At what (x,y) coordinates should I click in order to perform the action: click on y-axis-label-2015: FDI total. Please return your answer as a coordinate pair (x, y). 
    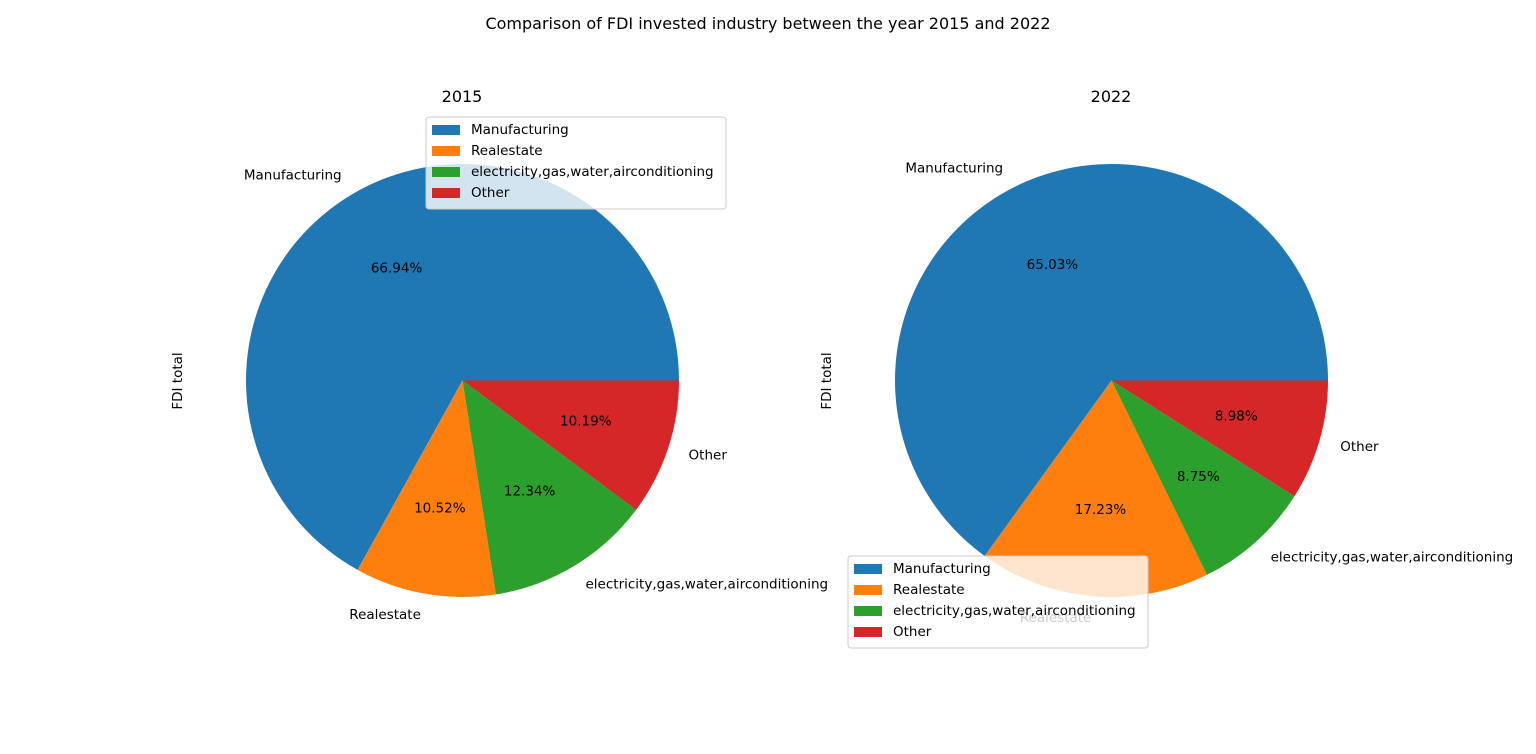
    Looking at the image, I should click on (178, 380).